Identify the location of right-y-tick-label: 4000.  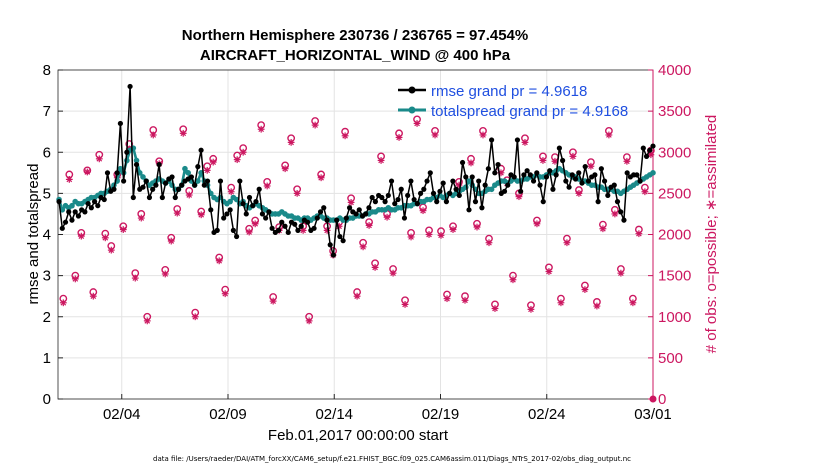
(674, 70).